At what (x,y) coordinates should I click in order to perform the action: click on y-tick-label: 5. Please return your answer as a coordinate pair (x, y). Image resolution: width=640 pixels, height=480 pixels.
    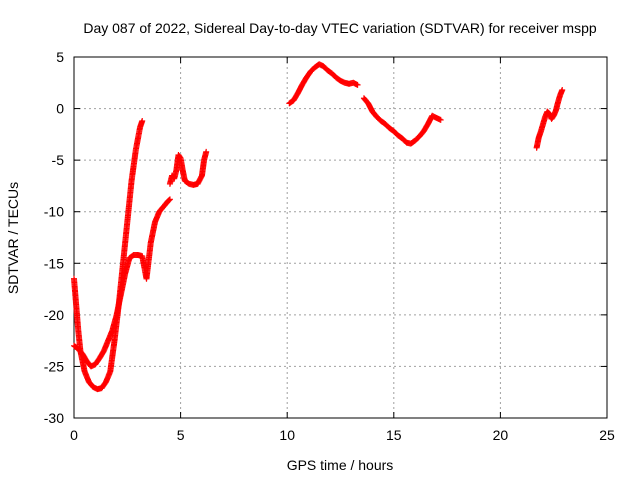
    Looking at the image, I should click on (60, 57).